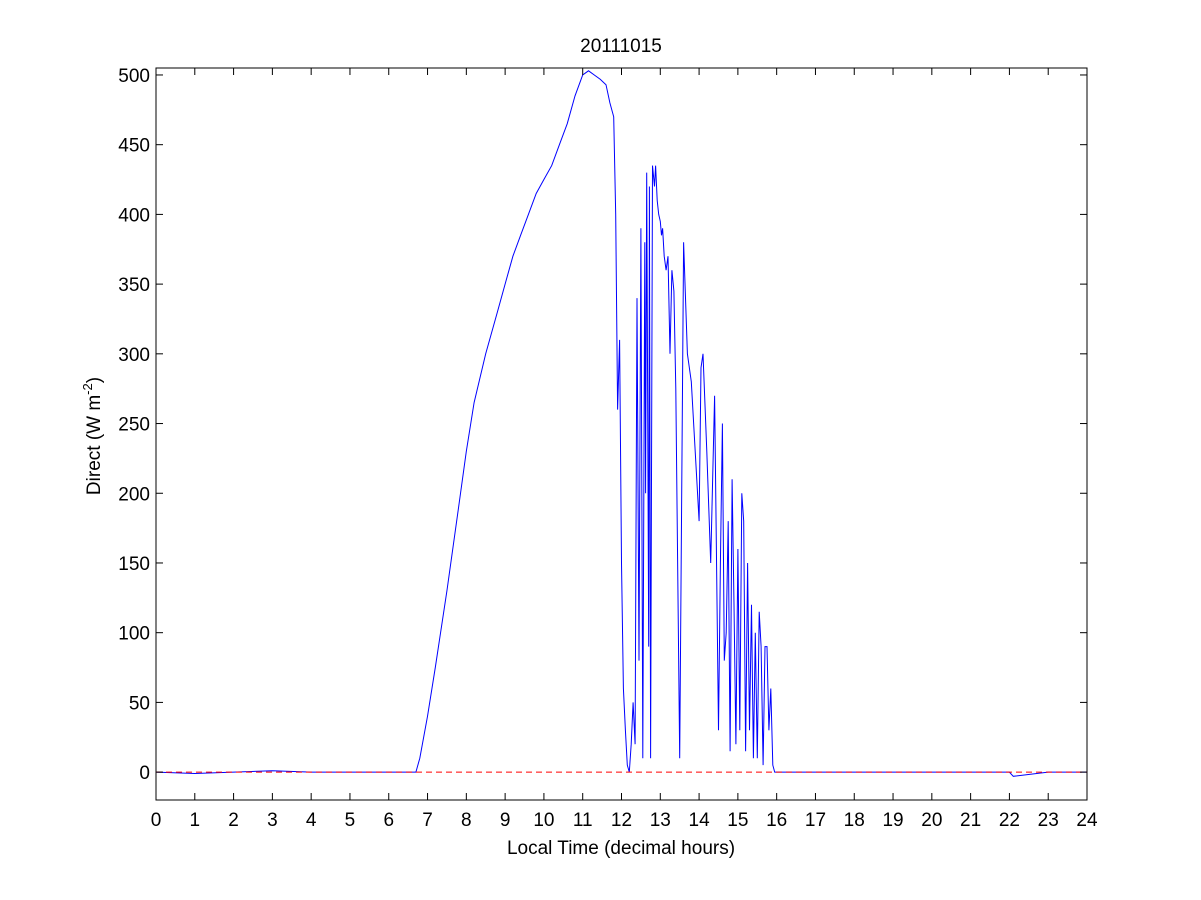  I want to click on x-tick-label: 18, so click(854, 820).